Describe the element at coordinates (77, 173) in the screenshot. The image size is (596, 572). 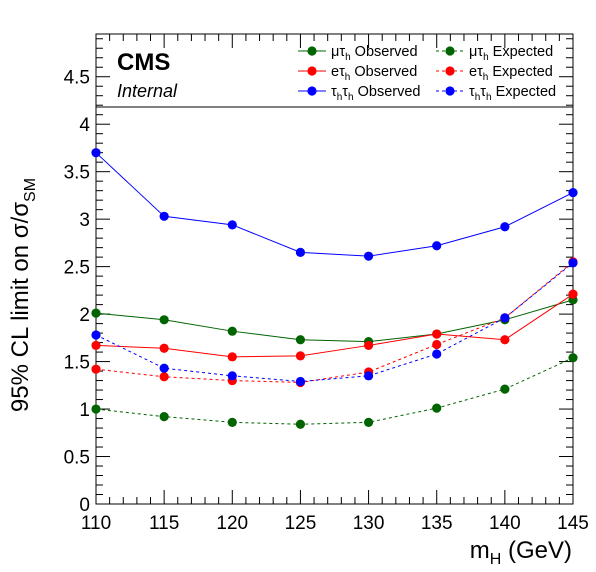
I see `y-tick-label: 3.5` at that location.